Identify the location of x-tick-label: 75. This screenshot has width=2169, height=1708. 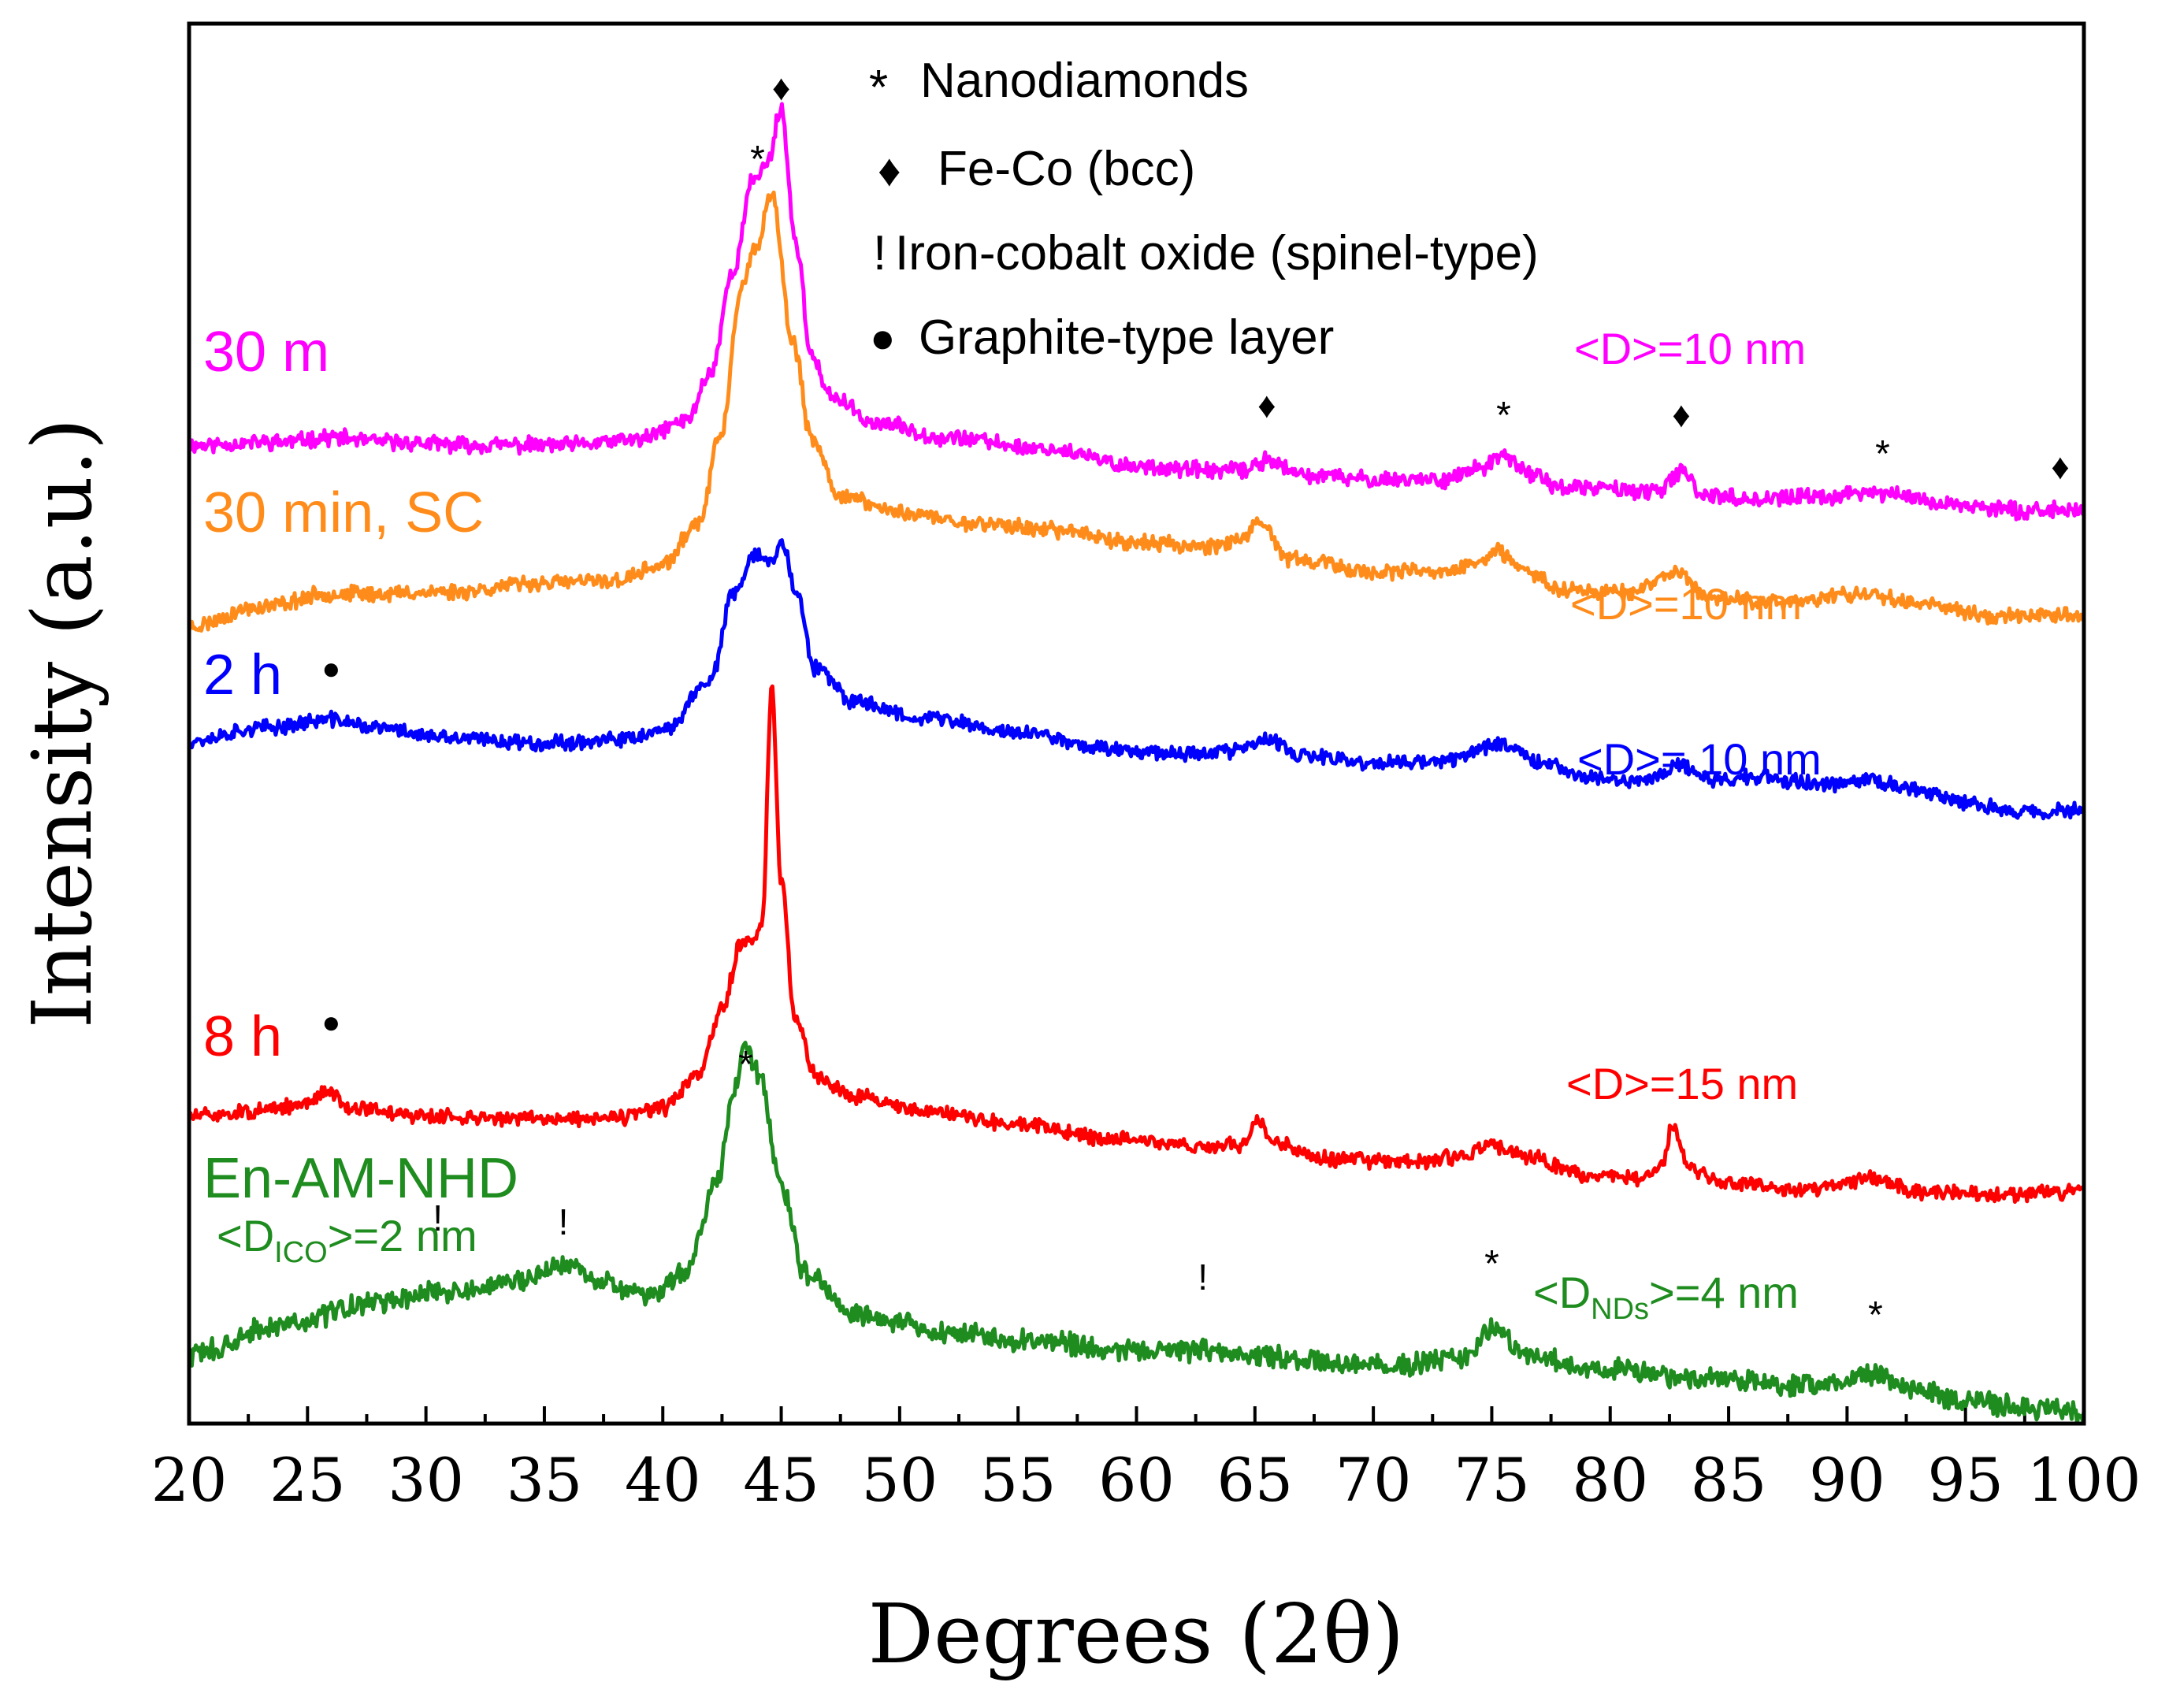
(1492, 1480).